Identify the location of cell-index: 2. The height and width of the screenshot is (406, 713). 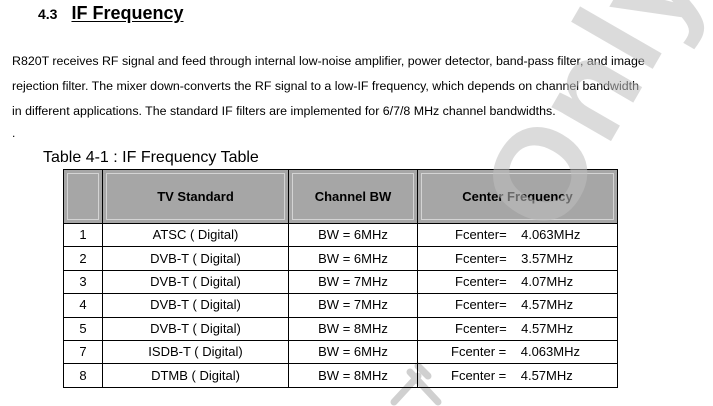
(83, 258).